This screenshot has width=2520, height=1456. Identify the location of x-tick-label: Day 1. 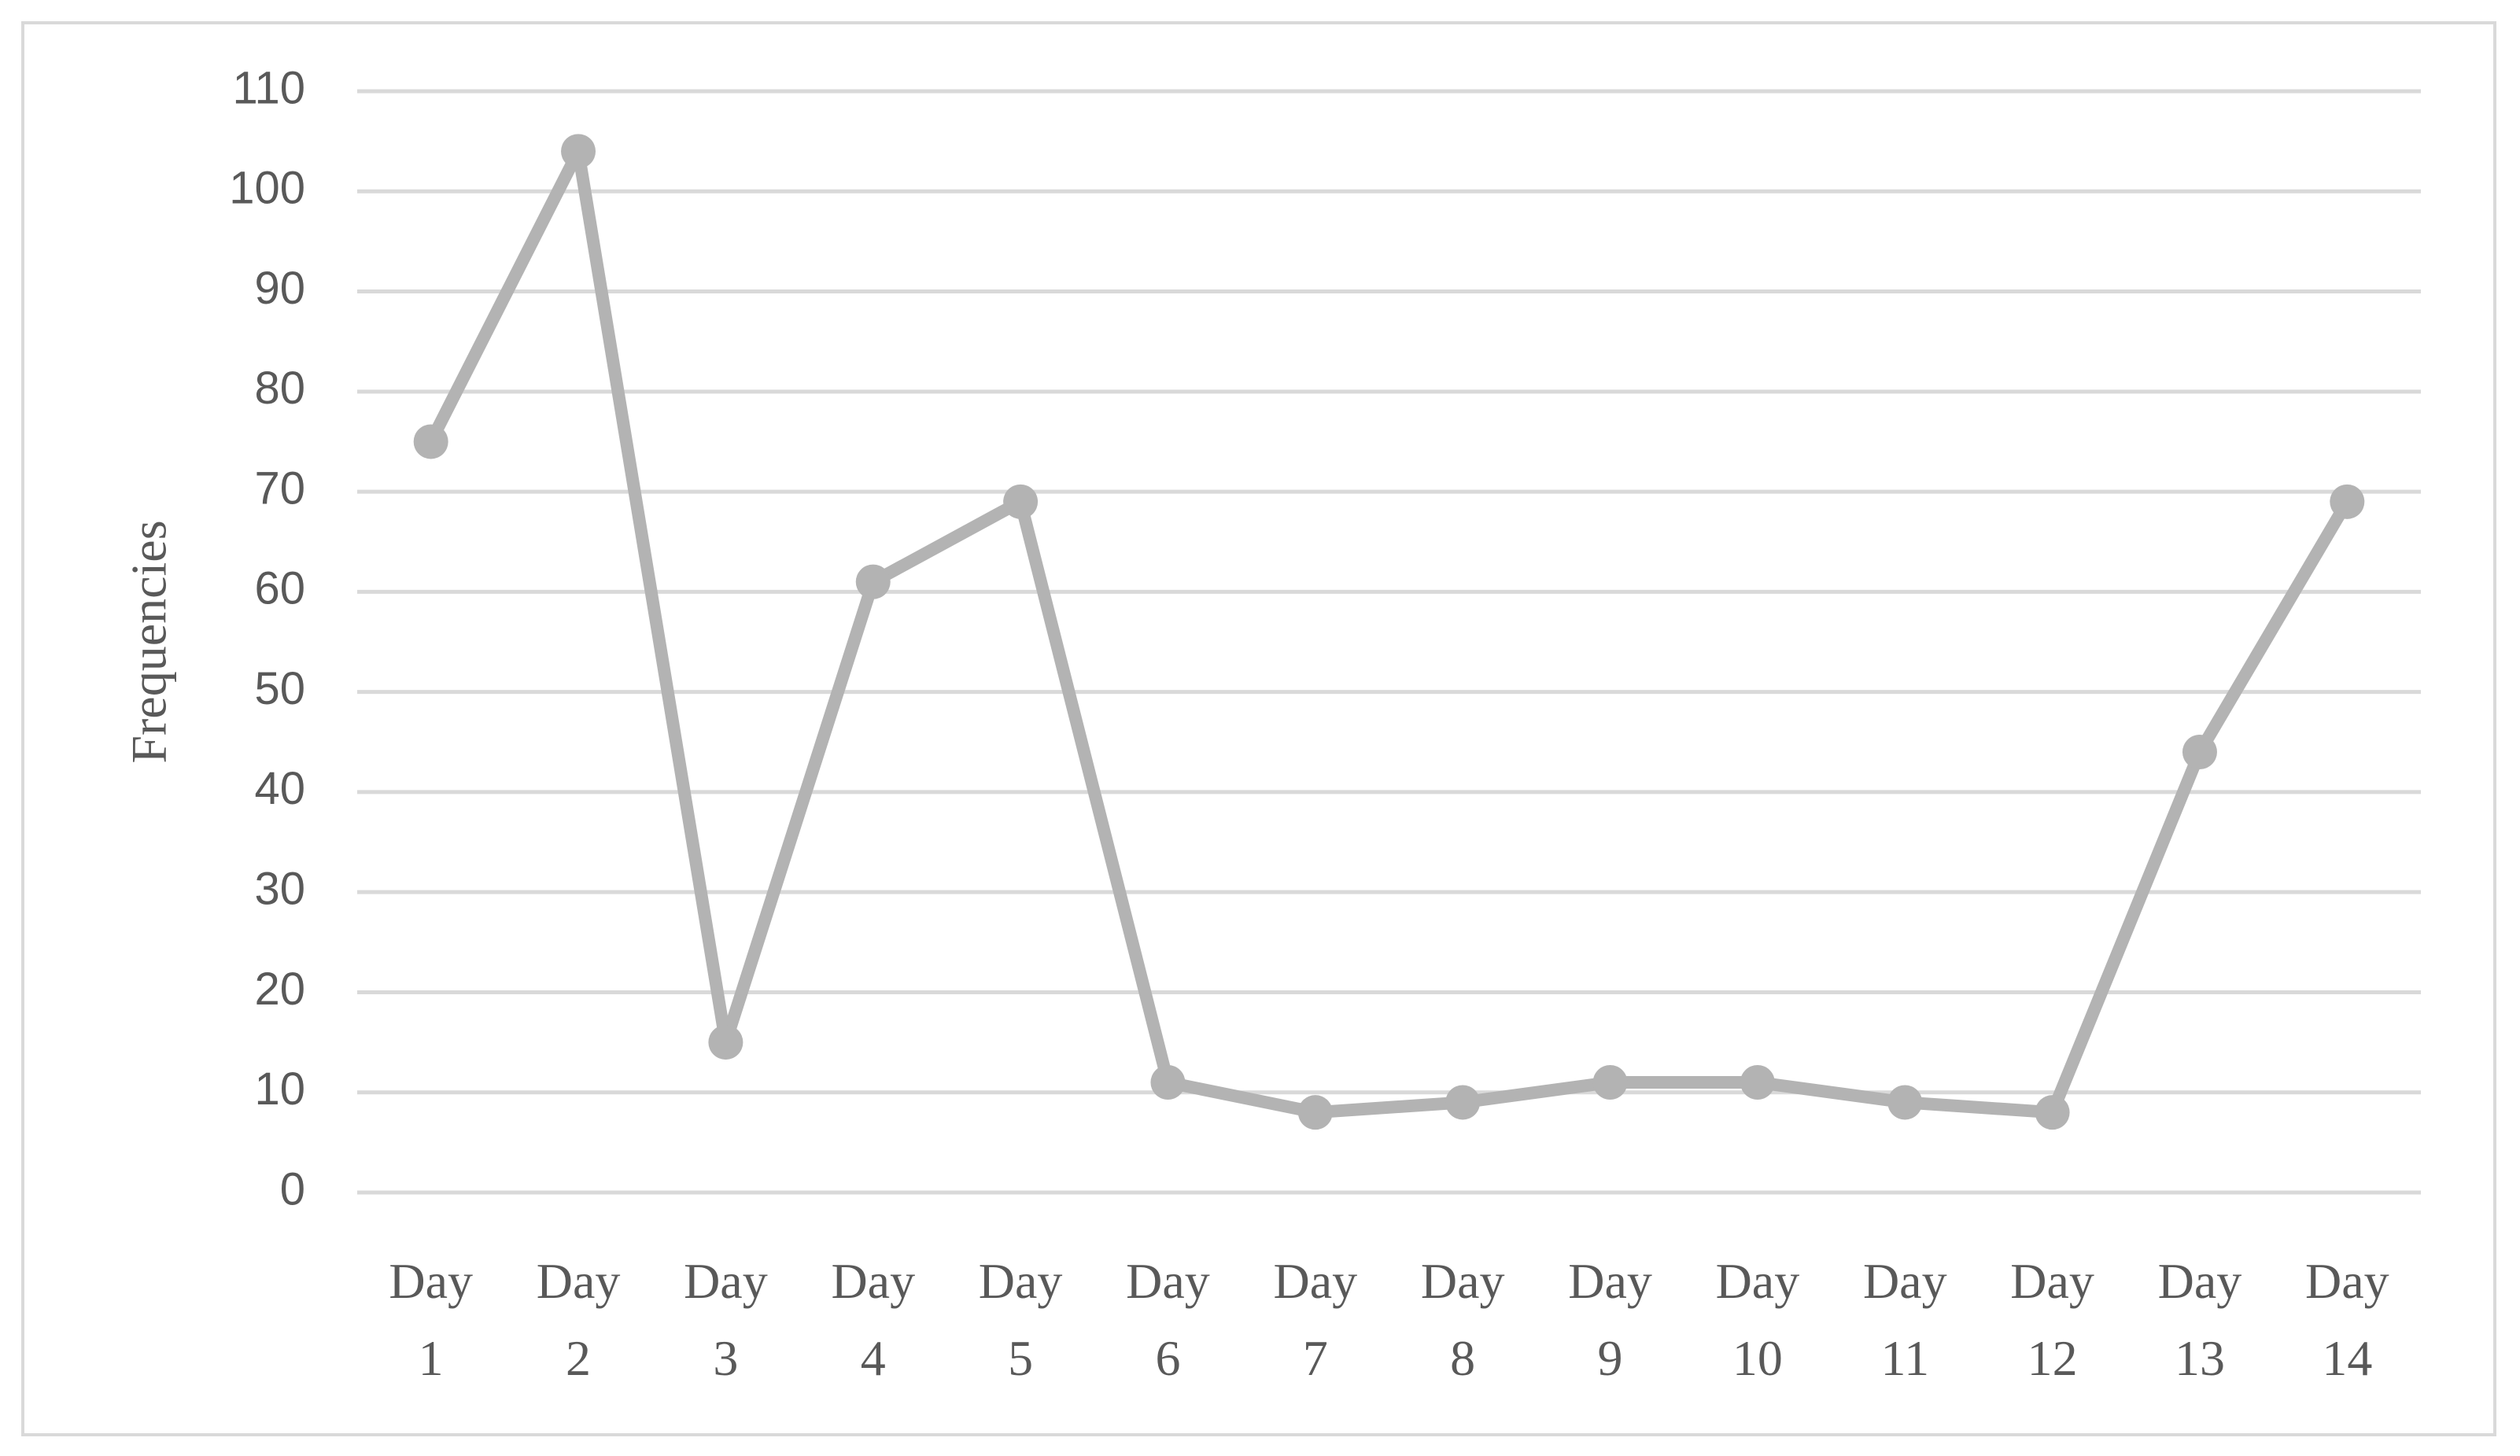
(431, 1319).